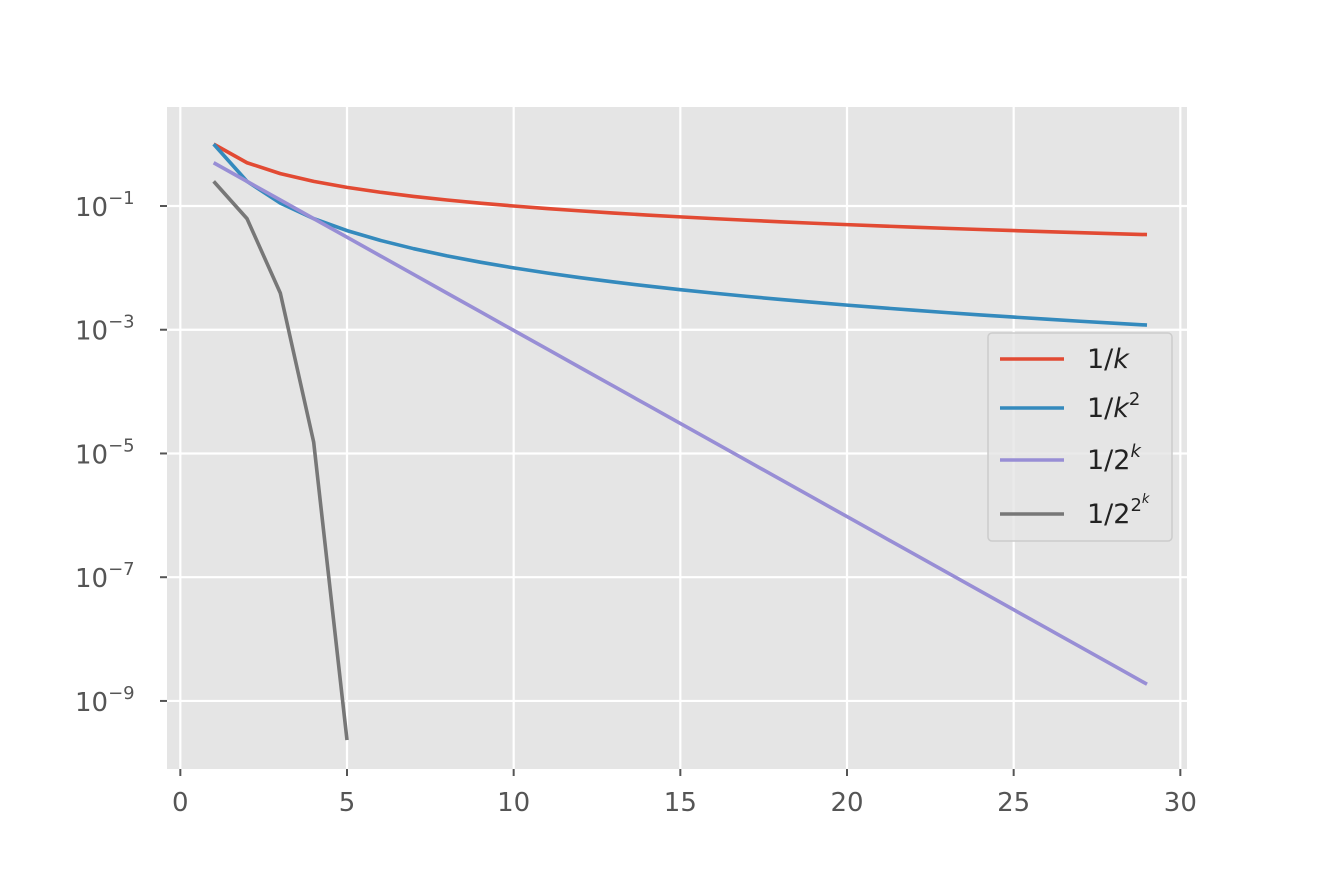 Image resolution: width=1320 pixels, height=880 pixels. What do you see at coordinates (105, 205) in the screenshot?
I see `y-tick-label: 10⁻¹` at bounding box center [105, 205].